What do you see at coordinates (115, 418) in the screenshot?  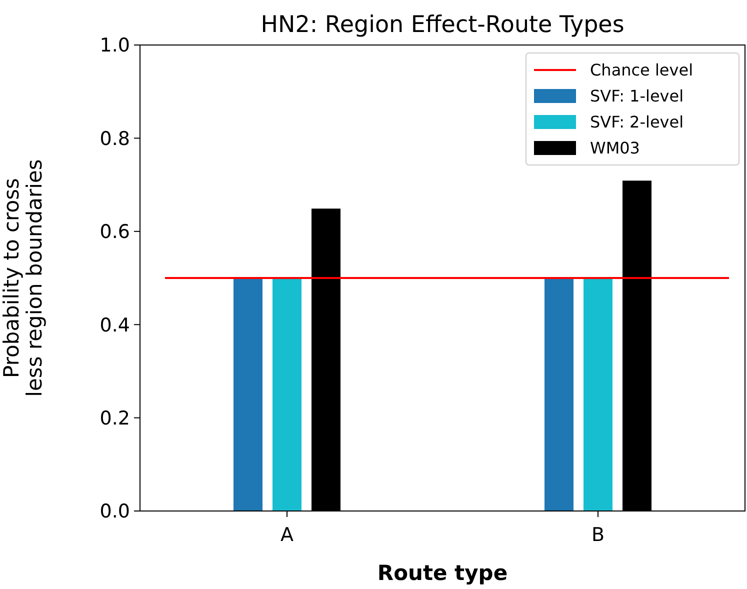 I see `y-tick-label: 0.2` at bounding box center [115, 418].